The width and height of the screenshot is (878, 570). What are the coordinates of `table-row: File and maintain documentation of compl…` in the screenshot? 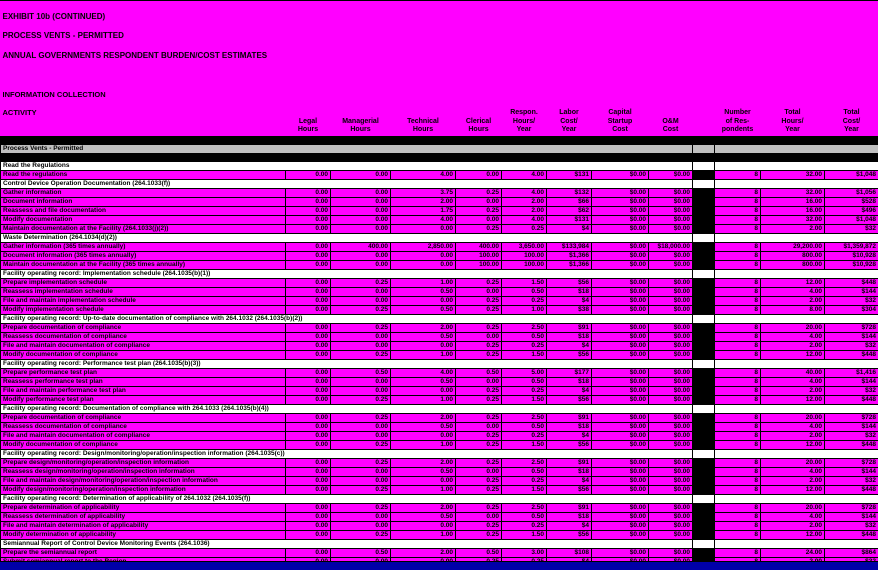 It's located at (439, 435).